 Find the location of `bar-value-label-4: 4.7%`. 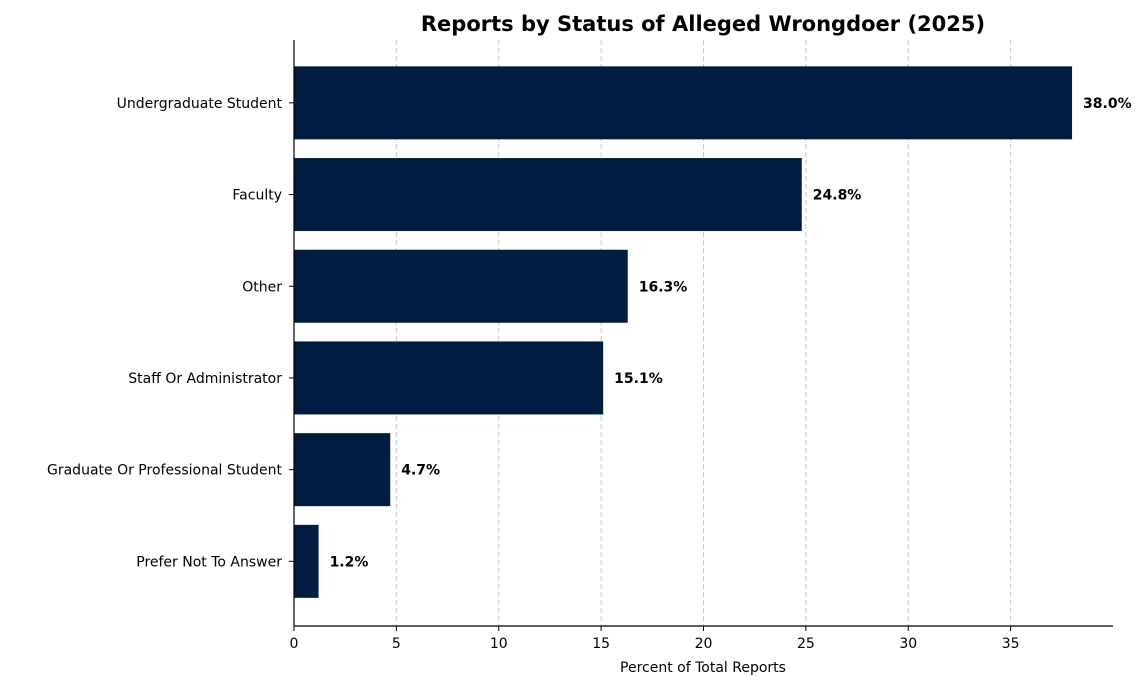

bar-value-label-4: 4.7% is located at coordinates (420, 471).